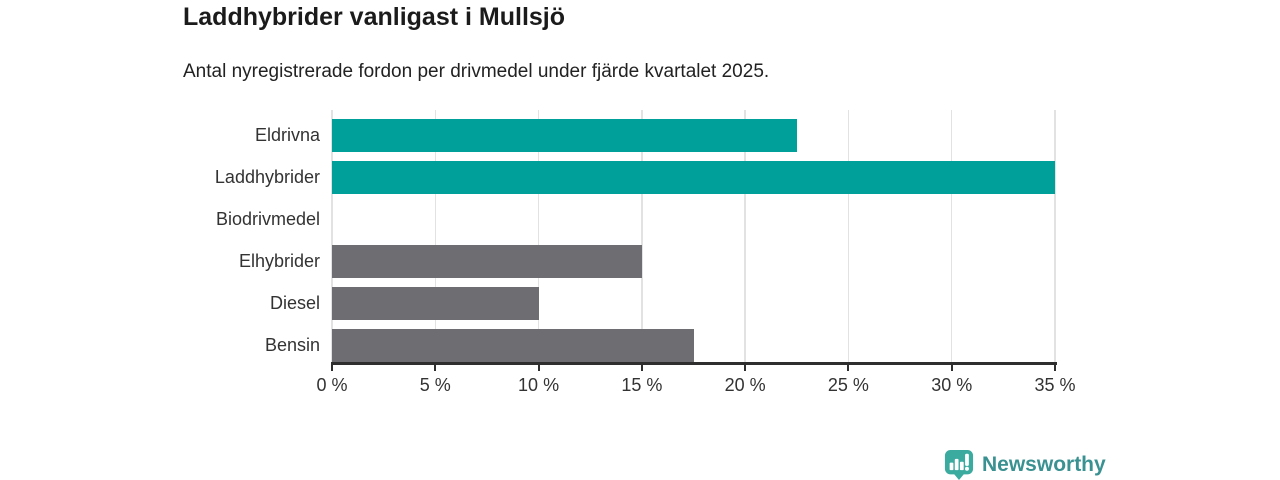 The height and width of the screenshot is (480, 1280). Describe the element at coordinates (539, 385) in the screenshot. I see `x-tick-label: 10 %` at that location.